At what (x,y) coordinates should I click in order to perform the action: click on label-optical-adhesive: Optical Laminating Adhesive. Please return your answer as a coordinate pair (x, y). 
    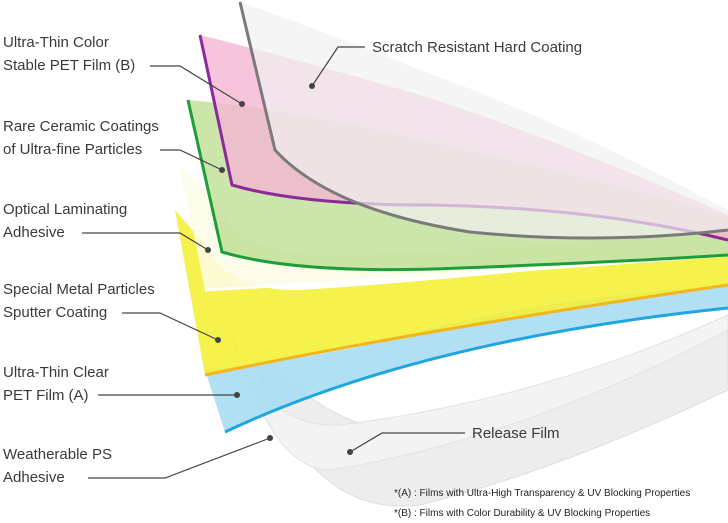
    Looking at the image, I should click on (65, 221).